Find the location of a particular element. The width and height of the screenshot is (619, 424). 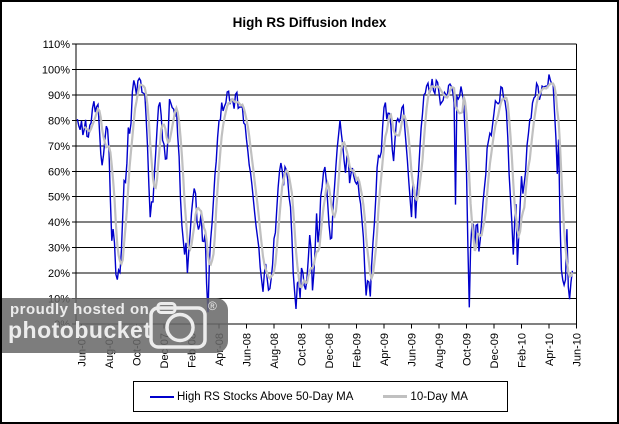

legend-item-10day-ma: 10-Day MA is located at coordinates (425, 397).